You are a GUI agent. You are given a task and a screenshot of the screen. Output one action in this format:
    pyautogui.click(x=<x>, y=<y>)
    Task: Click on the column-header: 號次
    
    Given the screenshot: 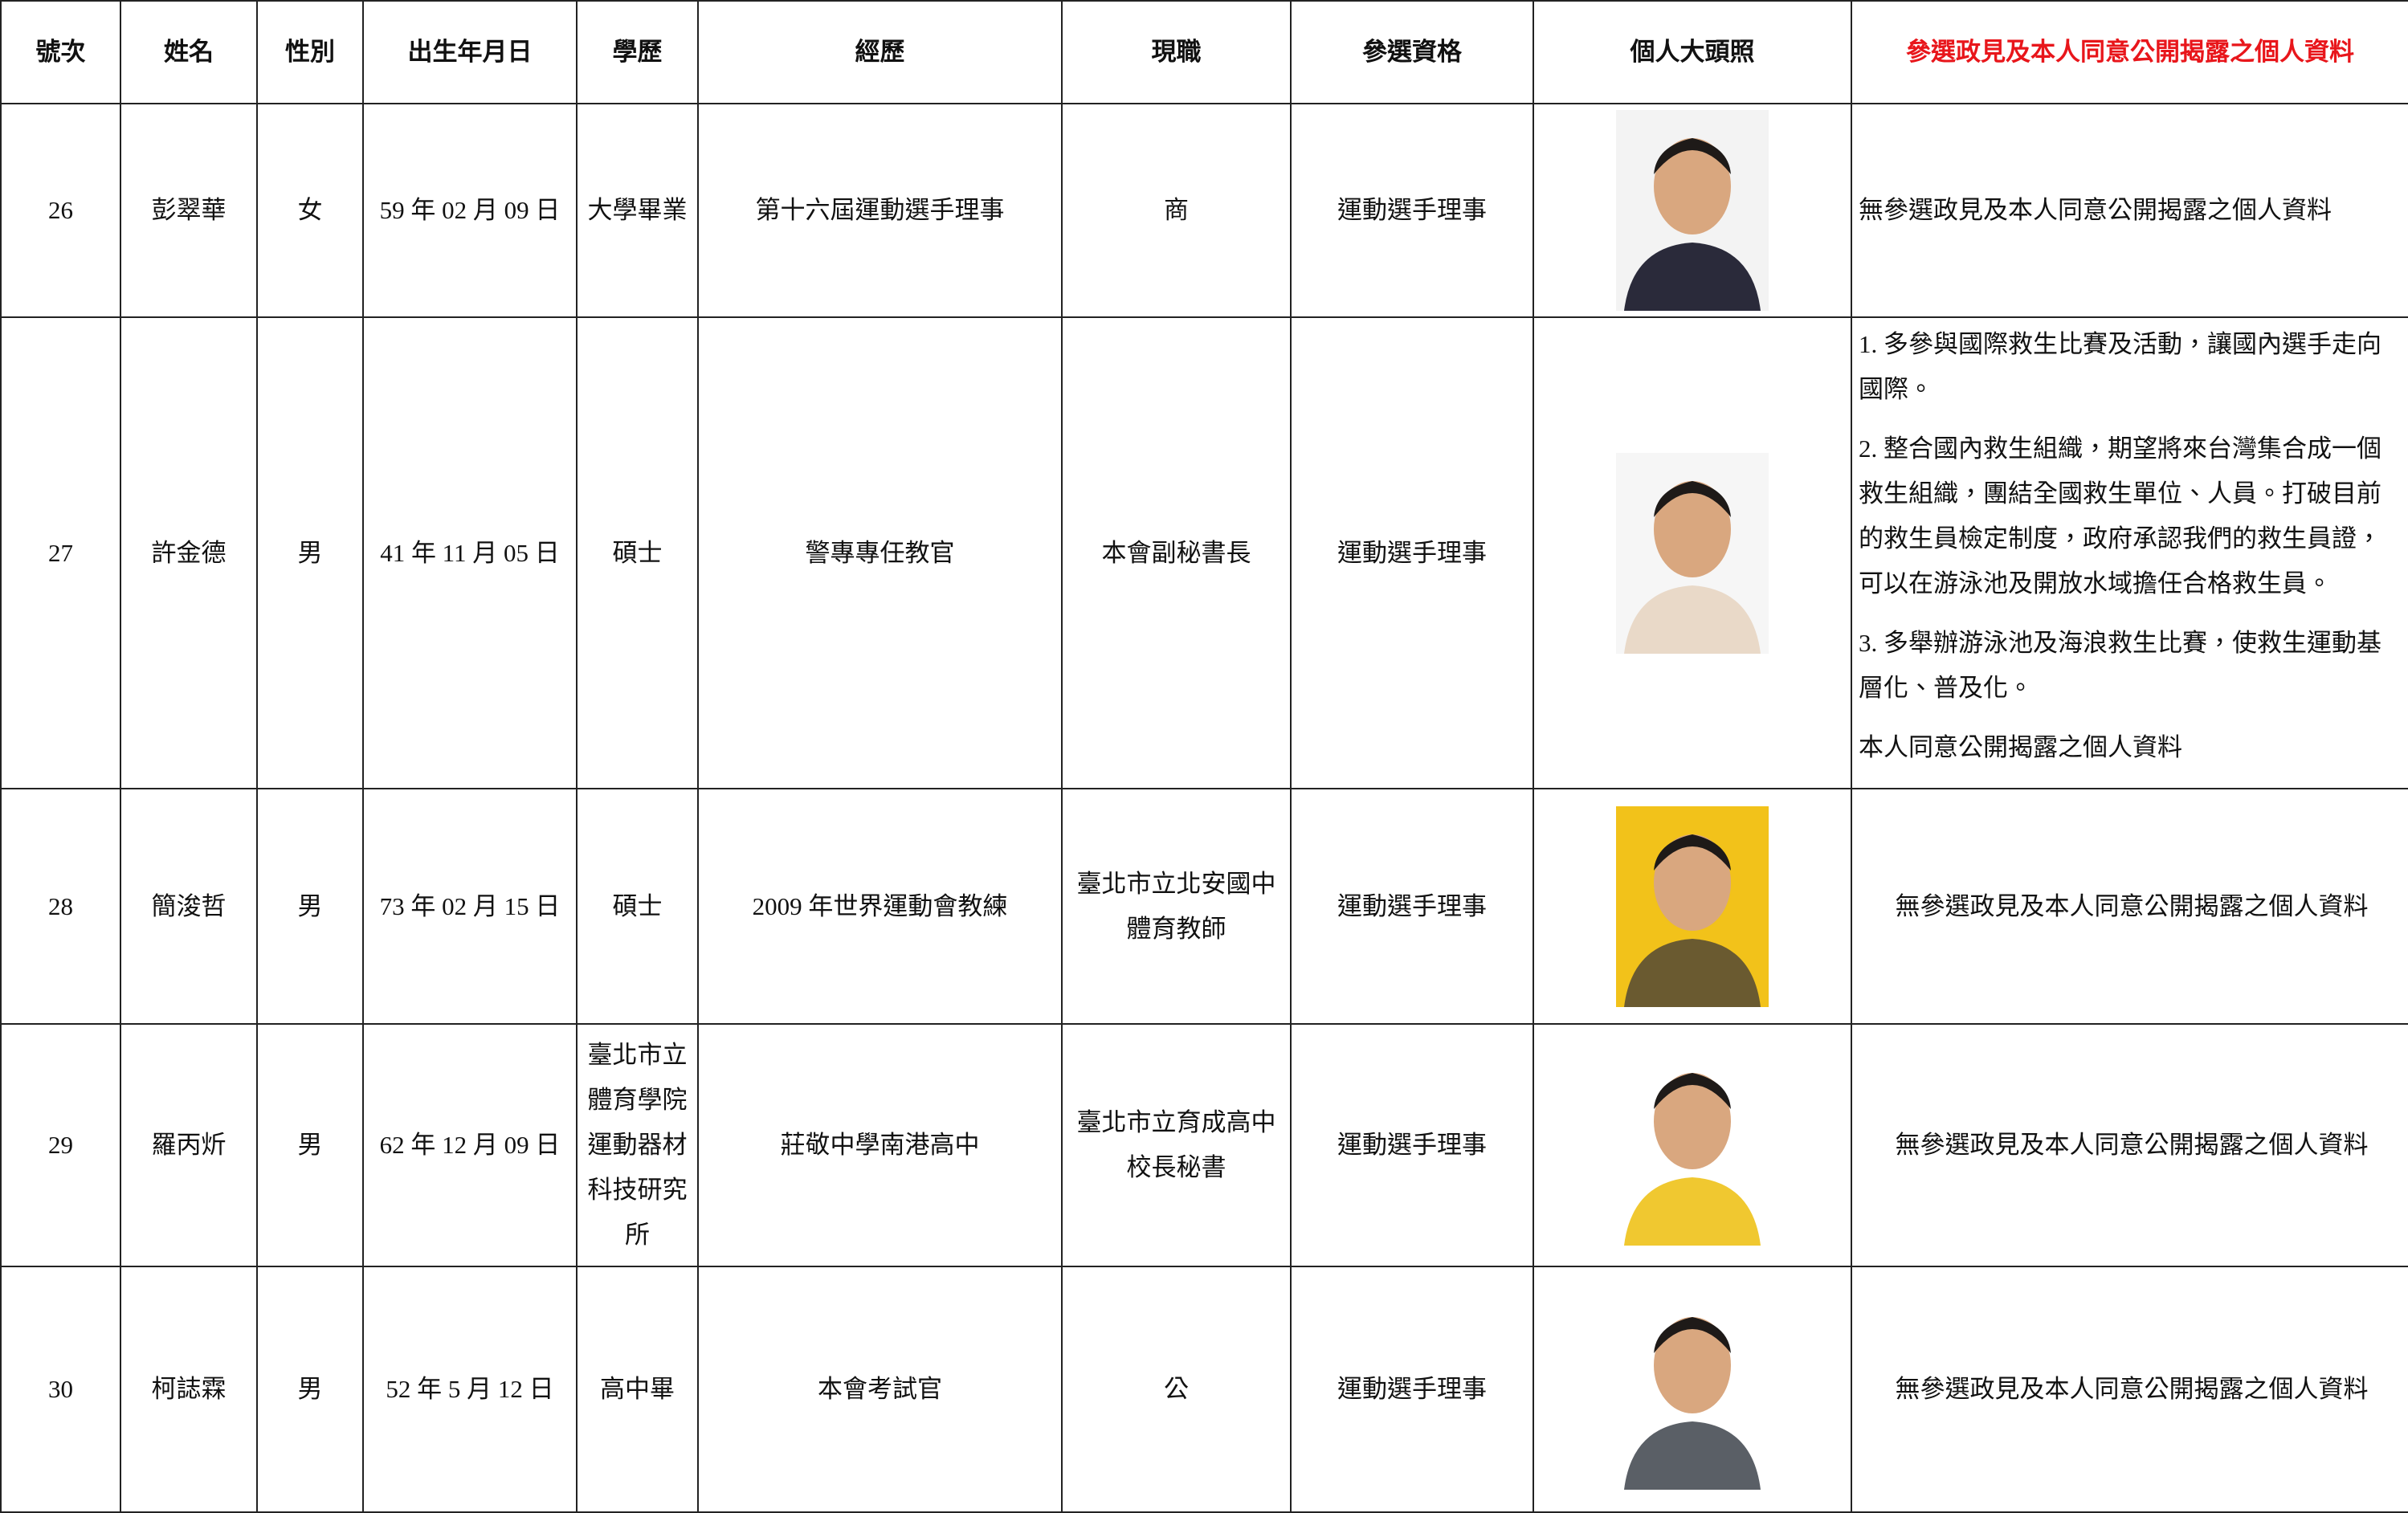 What is the action you would take?
    pyautogui.click(x=60, y=52)
    